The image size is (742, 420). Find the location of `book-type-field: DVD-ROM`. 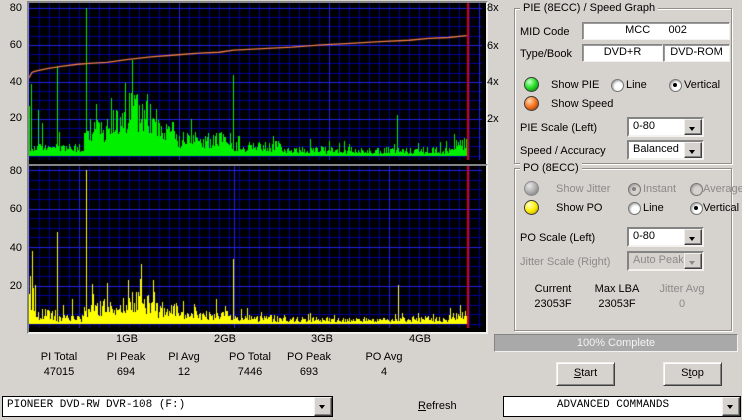

book-type-field: DVD-ROM is located at coordinates (696, 53).